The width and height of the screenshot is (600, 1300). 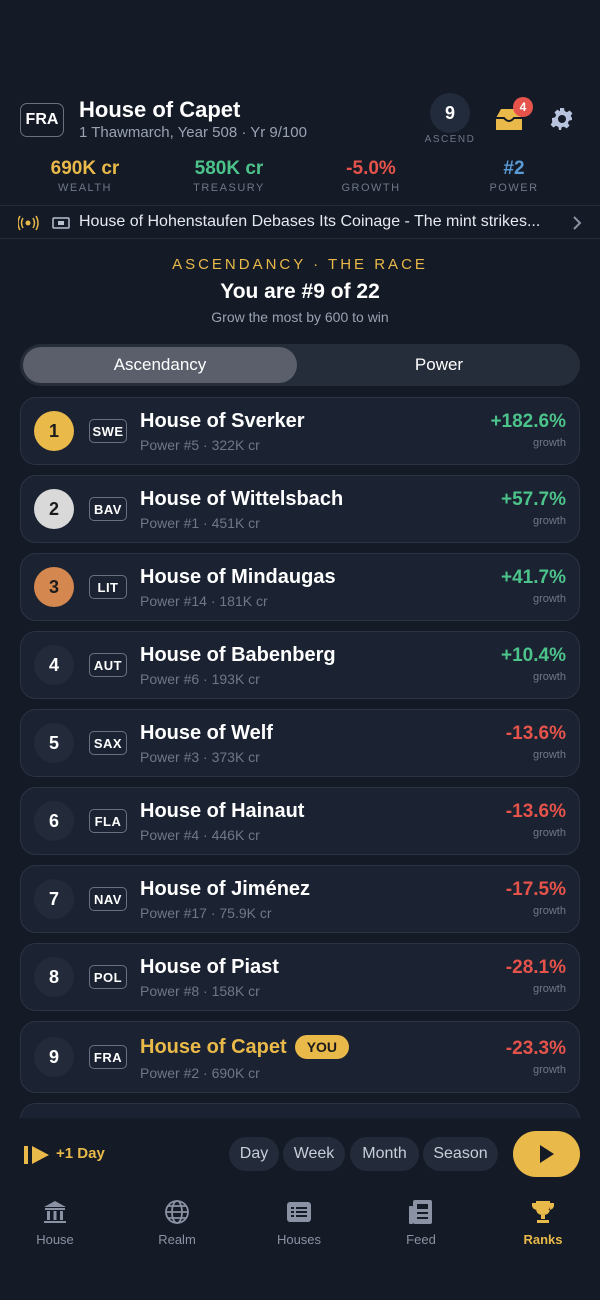 What do you see at coordinates (108, 1057) in the screenshot?
I see `house-code: FRA` at bounding box center [108, 1057].